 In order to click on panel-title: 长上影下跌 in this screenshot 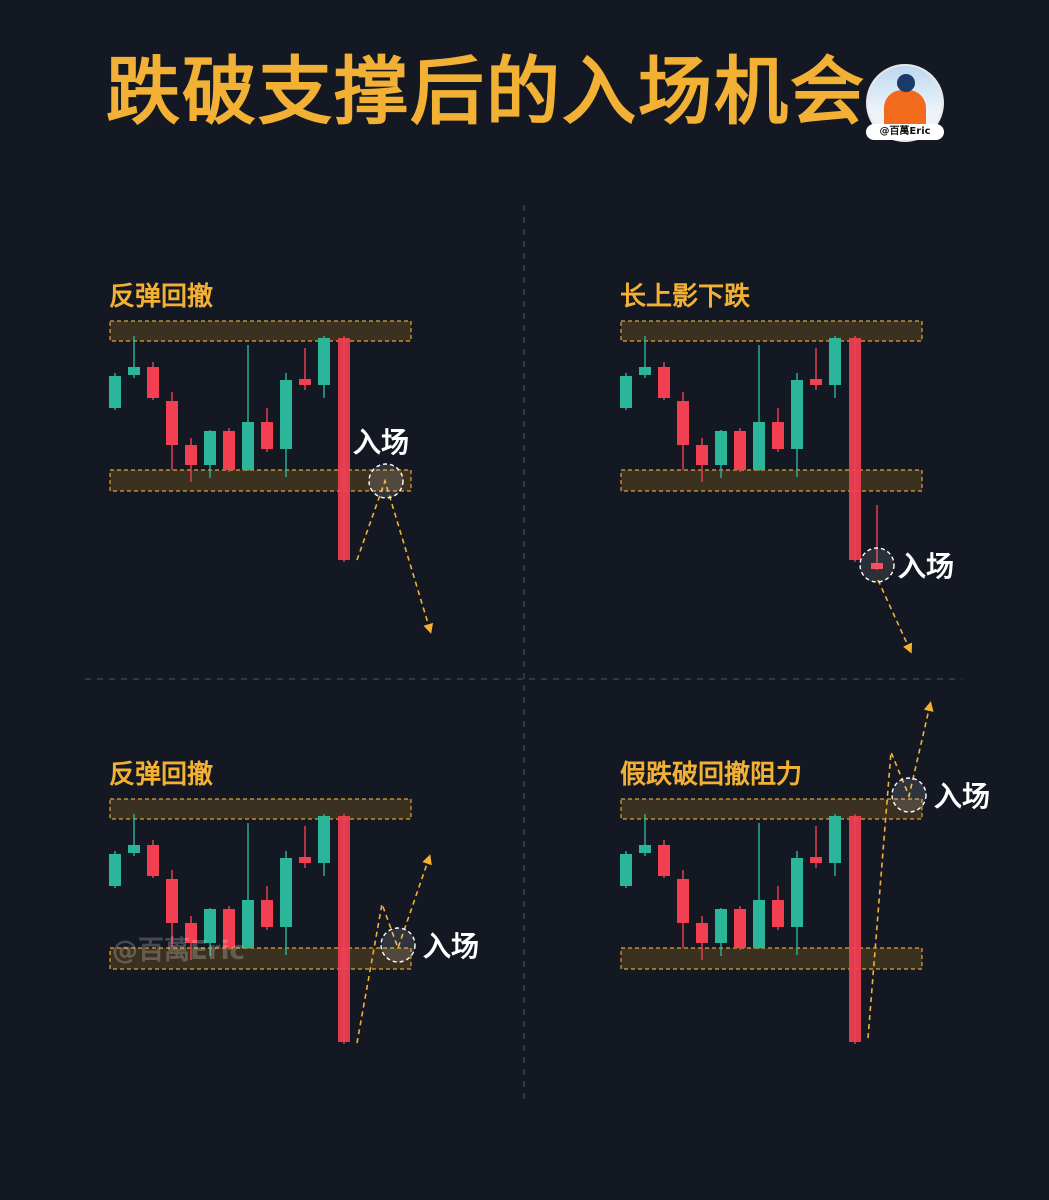, I will do `click(685, 297)`.